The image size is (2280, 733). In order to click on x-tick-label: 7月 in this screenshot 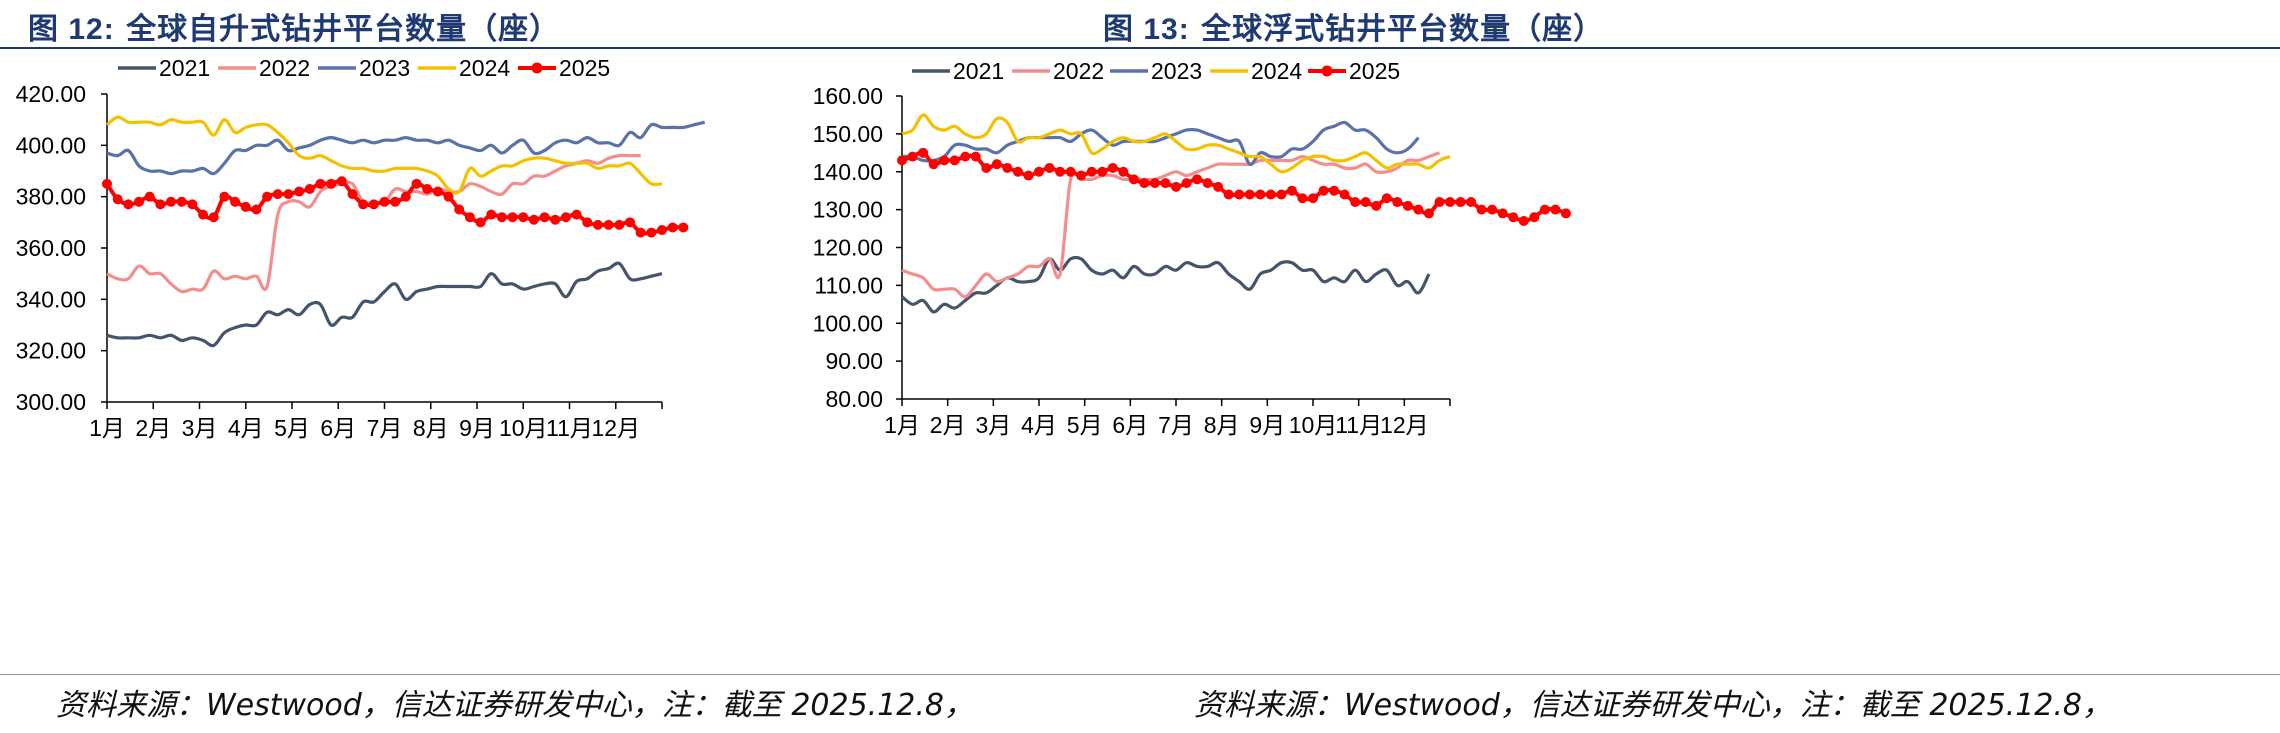, I will do `click(1176, 425)`.